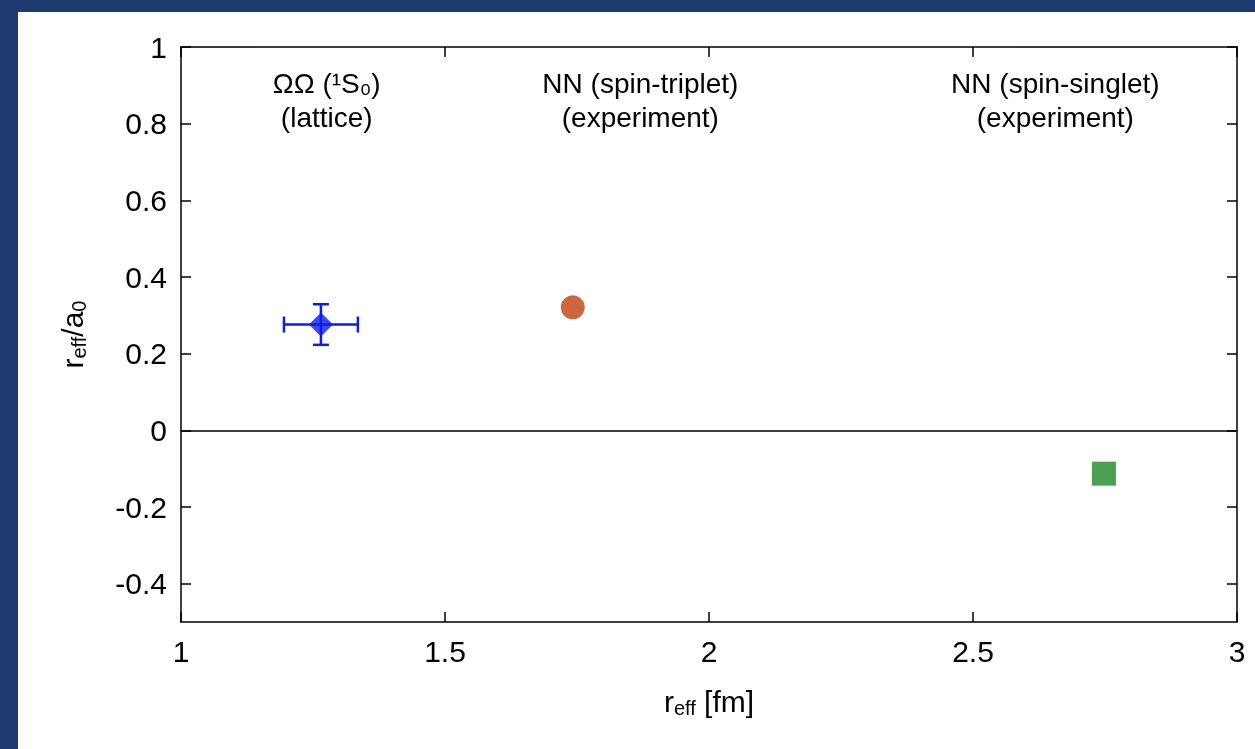 The image size is (1255, 749). I want to click on annotation: NN (spin-triplet) (experiment), so click(640, 100).